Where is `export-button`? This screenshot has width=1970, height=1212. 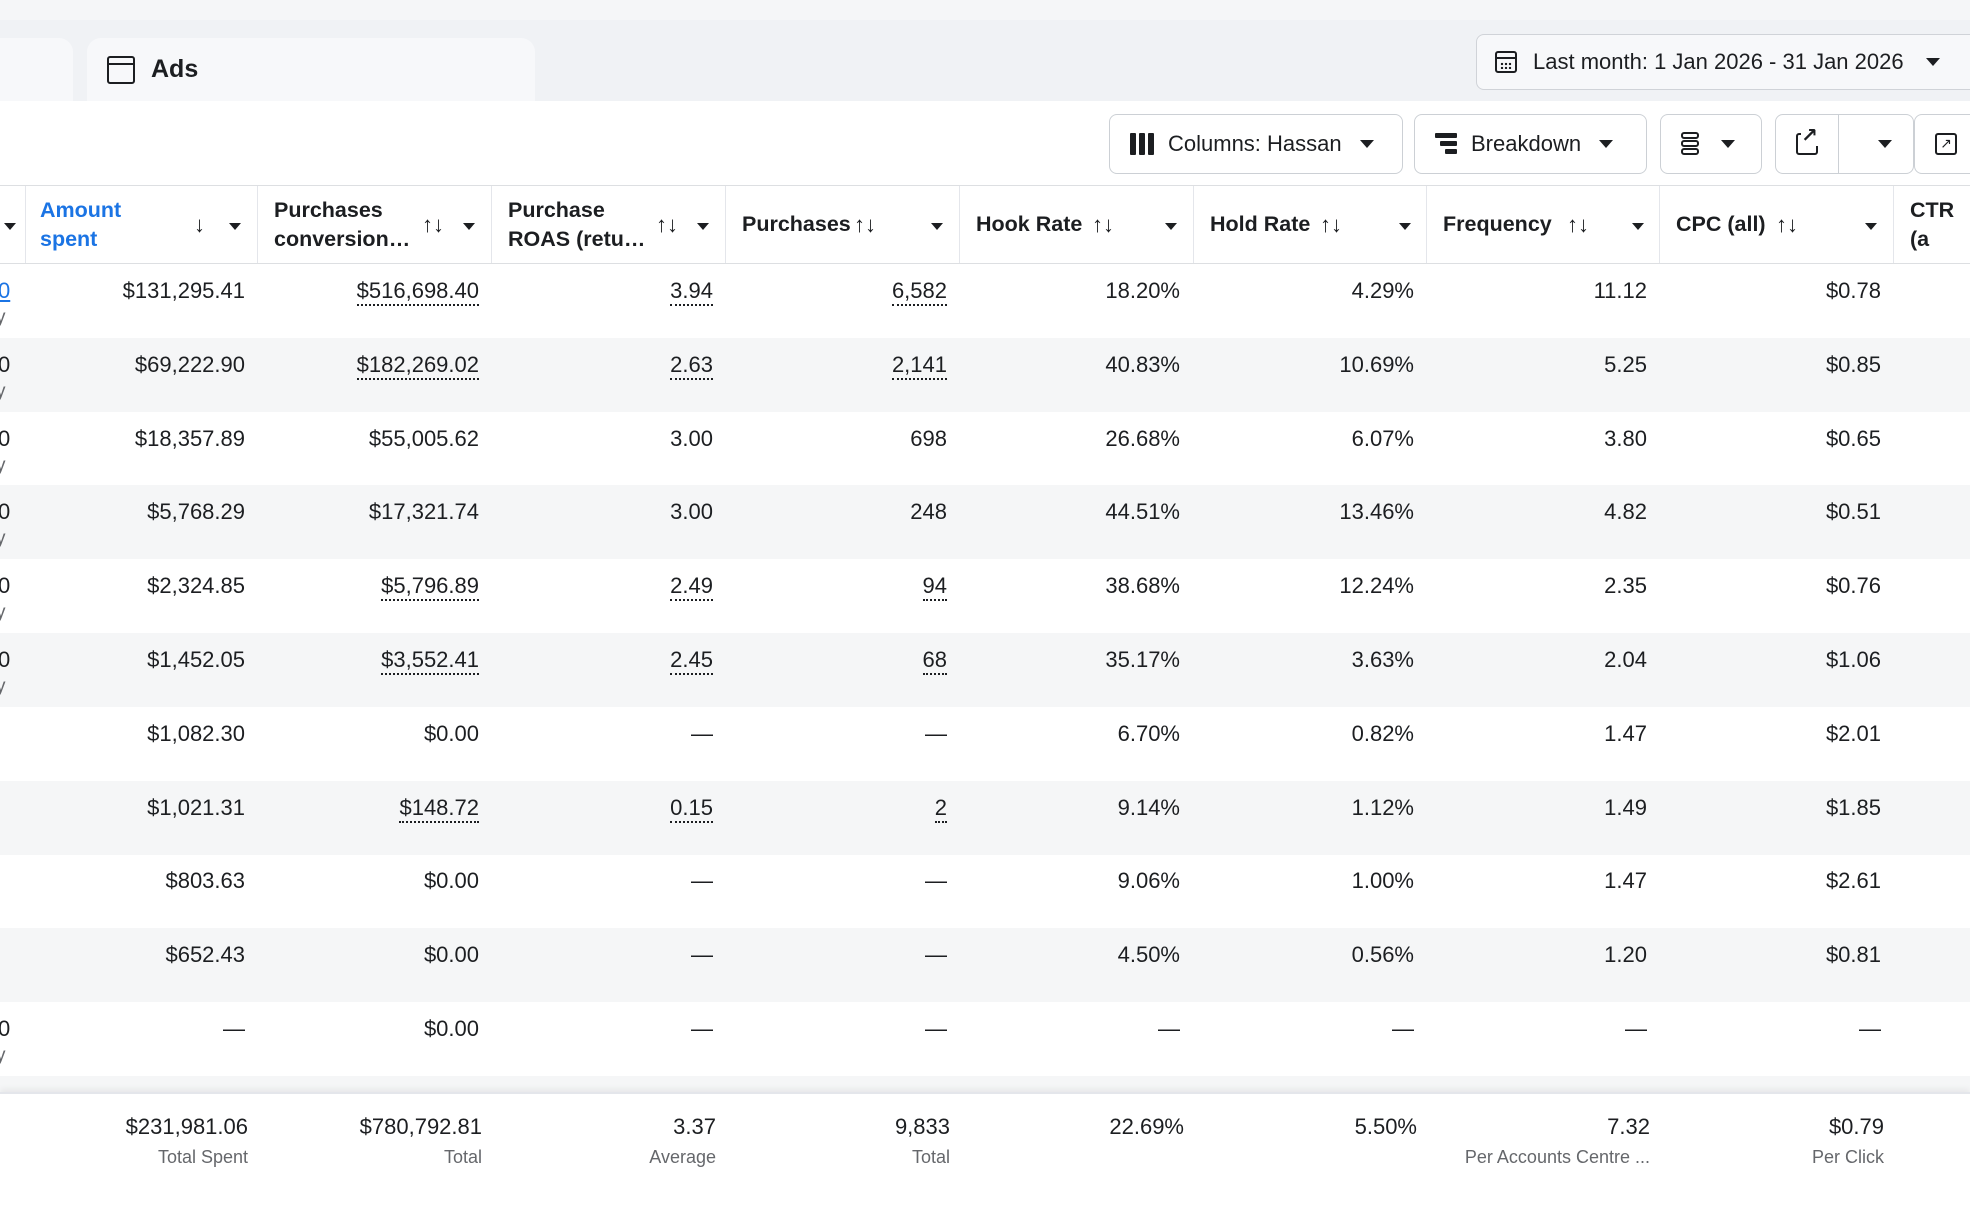 export-button is located at coordinates (1807, 144).